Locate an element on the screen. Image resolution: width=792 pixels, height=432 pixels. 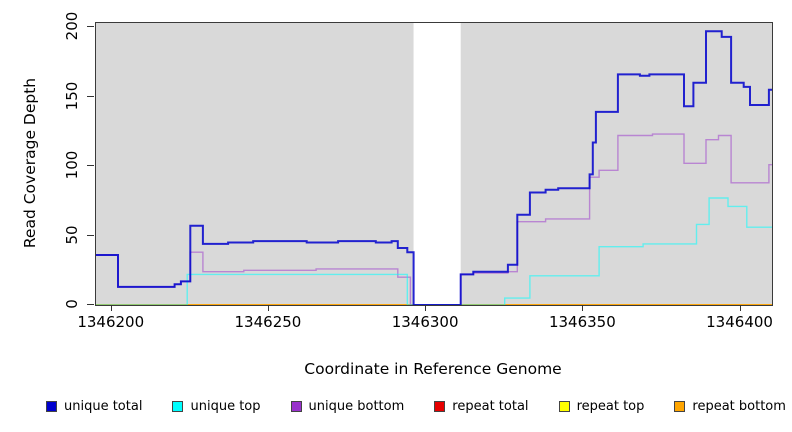
x-tick-label: 1346250 is located at coordinates (268, 322).